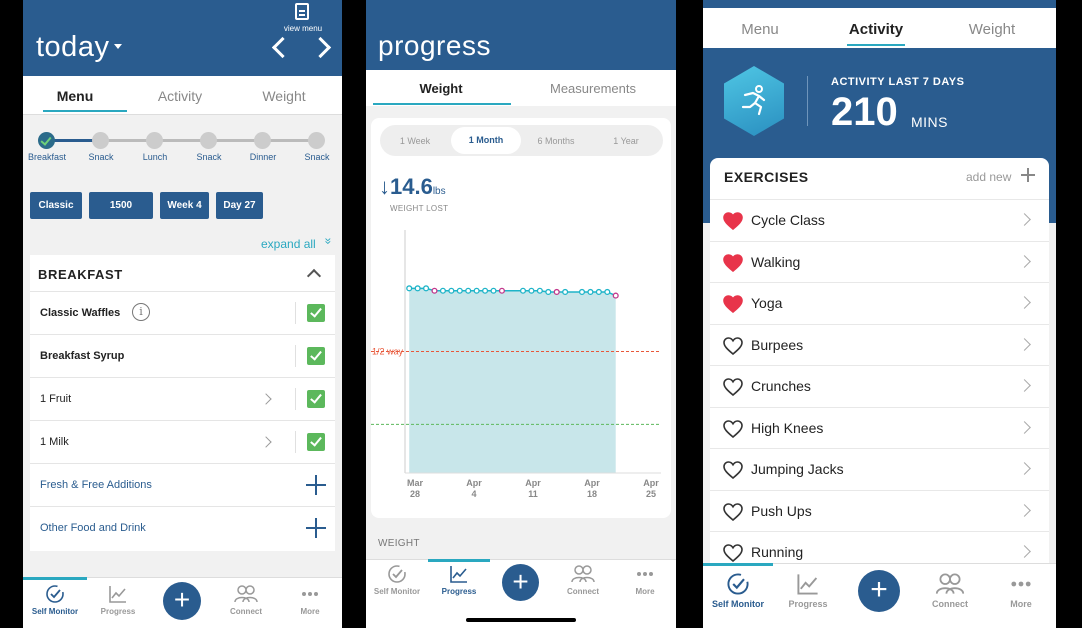 The height and width of the screenshot is (628, 1082). What do you see at coordinates (182, 313) in the screenshot?
I see `food-row-classic-waffles: Classic Waffles i` at bounding box center [182, 313].